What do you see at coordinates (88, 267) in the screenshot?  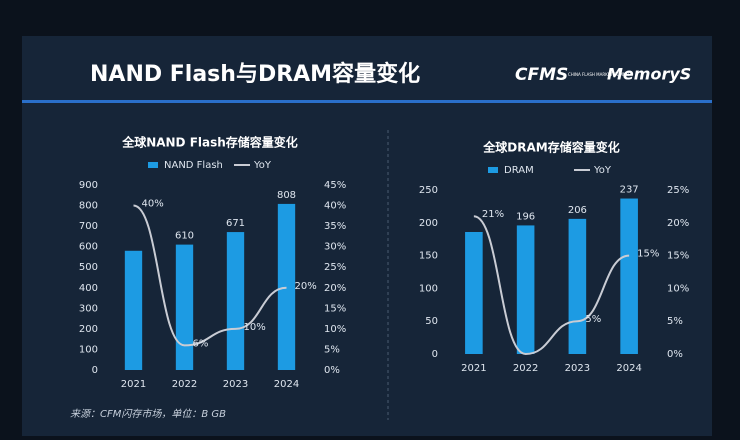 I see `y-tick-label: 500` at bounding box center [88, 267].